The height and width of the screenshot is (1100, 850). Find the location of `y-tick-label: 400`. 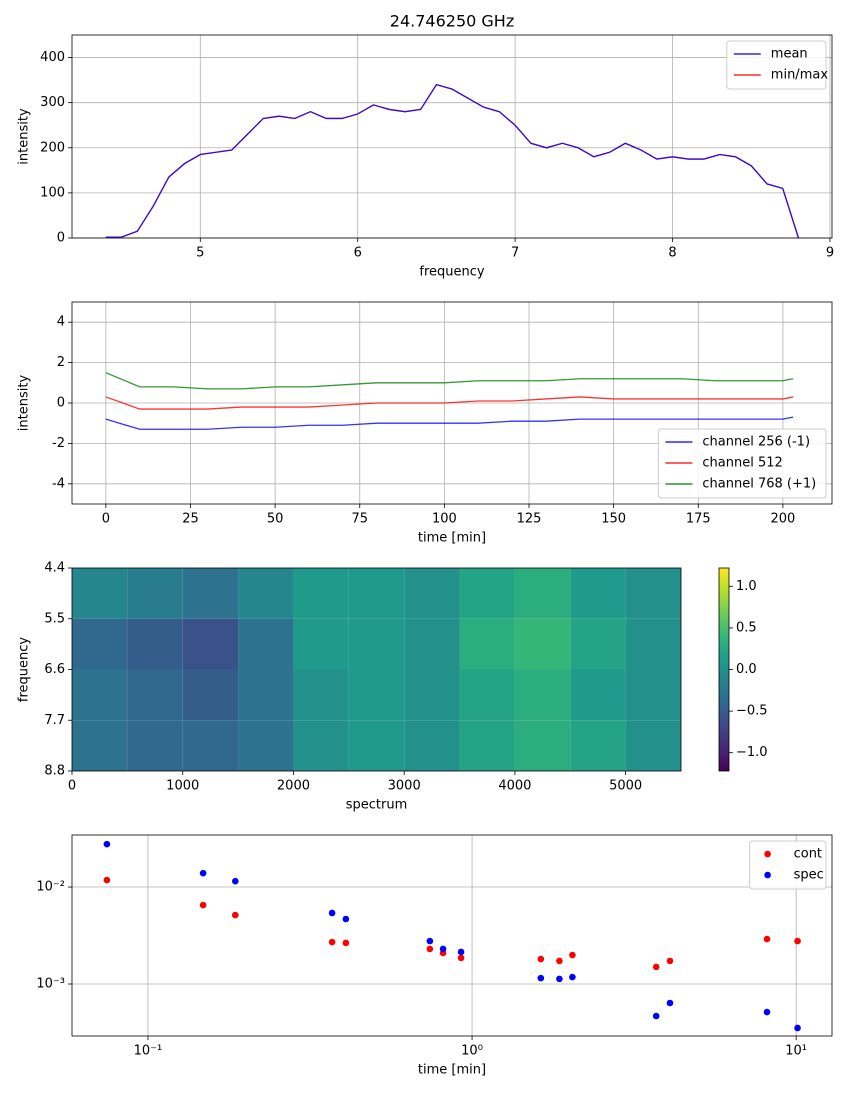

y-tick-label: 400 is located at coordinates (52, 57).